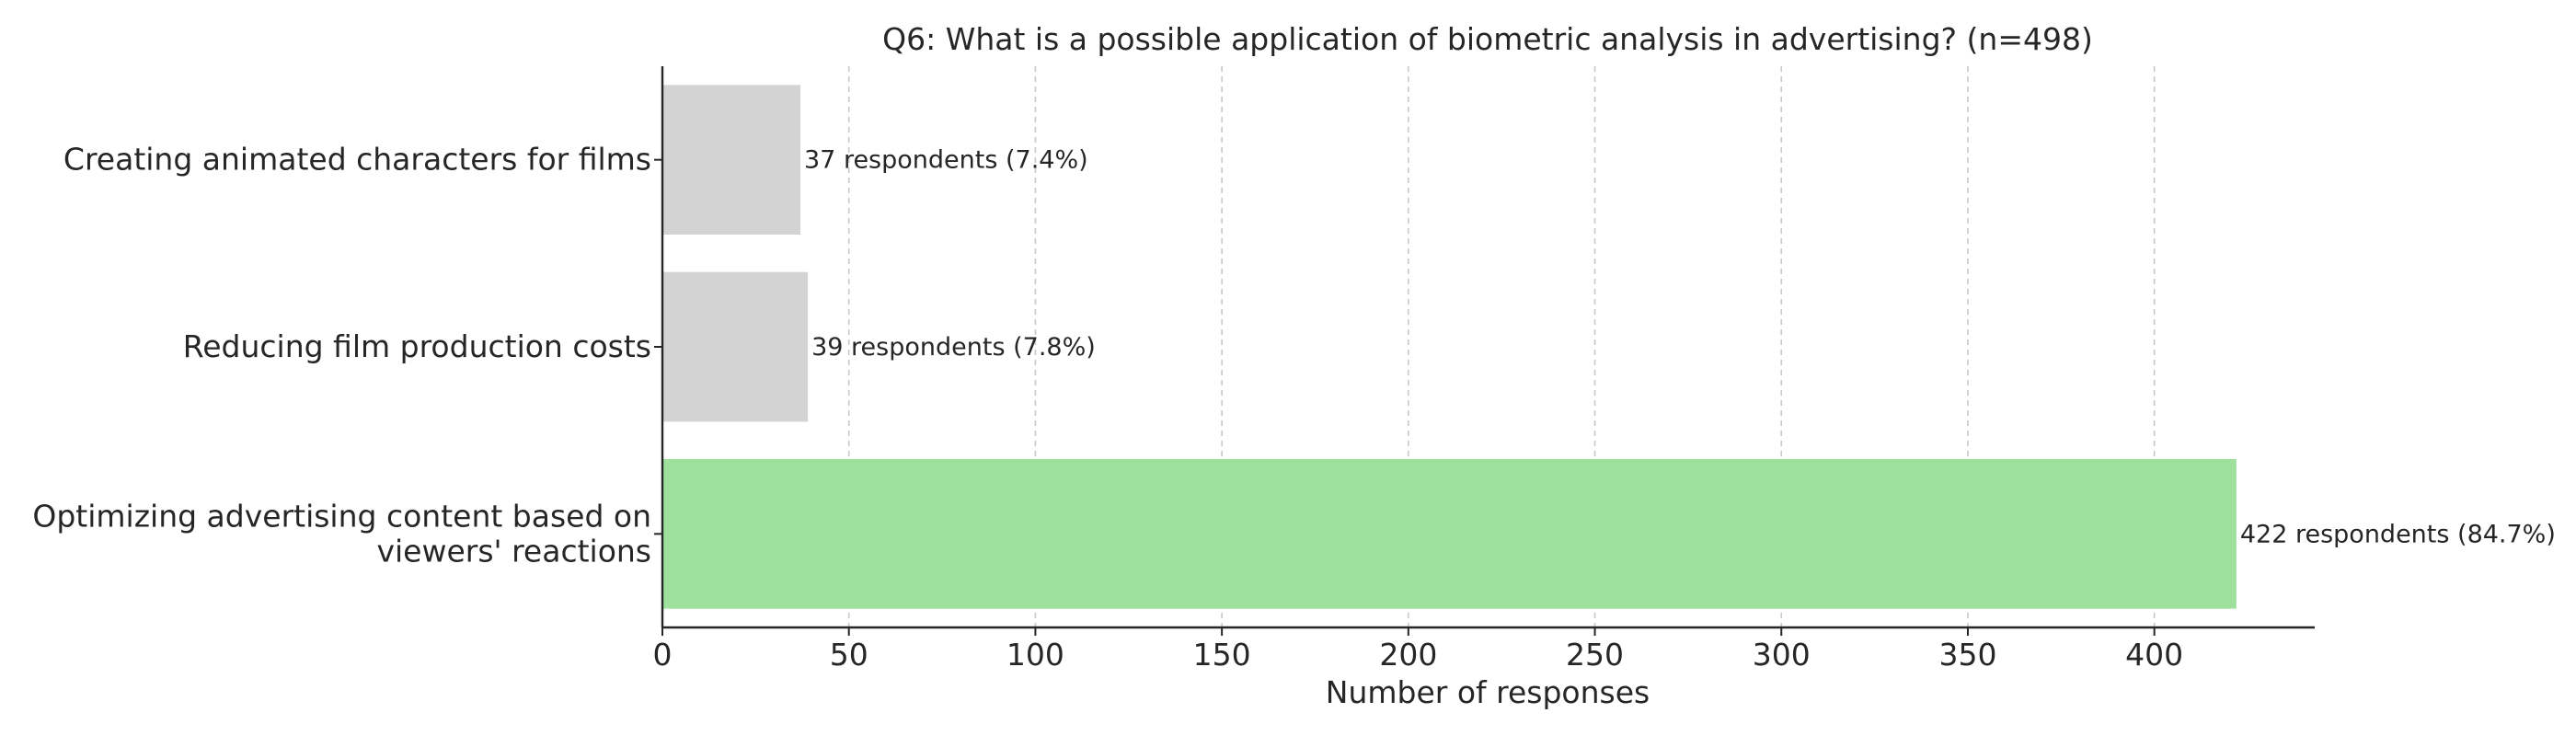  Describe the element at coordinates (849, 655) in the screenshot. I see `x-tick-label: 50` at that location.